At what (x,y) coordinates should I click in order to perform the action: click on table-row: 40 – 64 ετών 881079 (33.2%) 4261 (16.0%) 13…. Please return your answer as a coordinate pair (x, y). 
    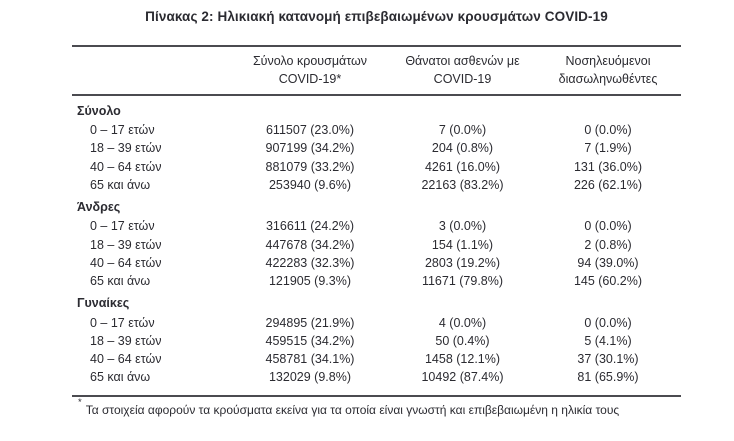
    Looking at the image, I should click on (376, 167).